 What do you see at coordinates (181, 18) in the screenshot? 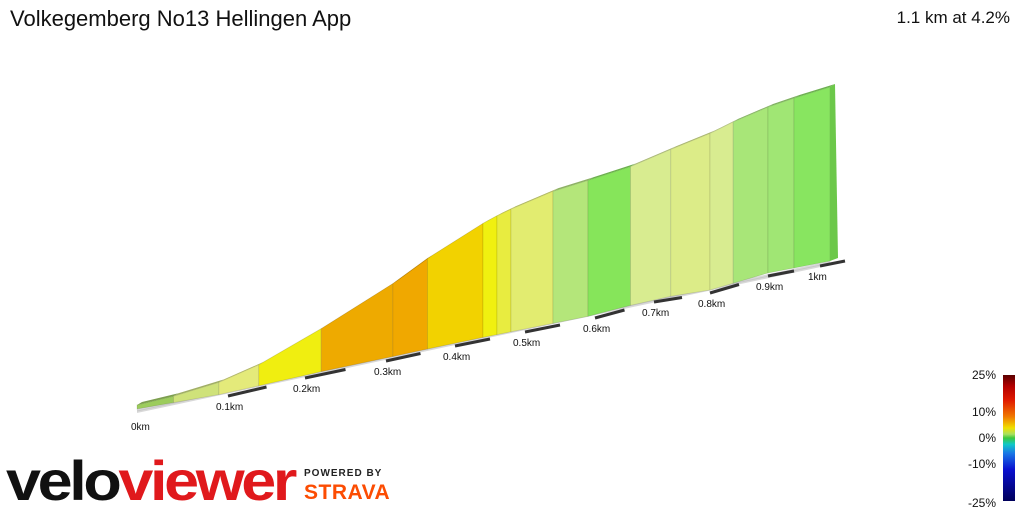
I see `page-title: Volkegemberg No13 Hellingen App` at bounding box center [181, 18].